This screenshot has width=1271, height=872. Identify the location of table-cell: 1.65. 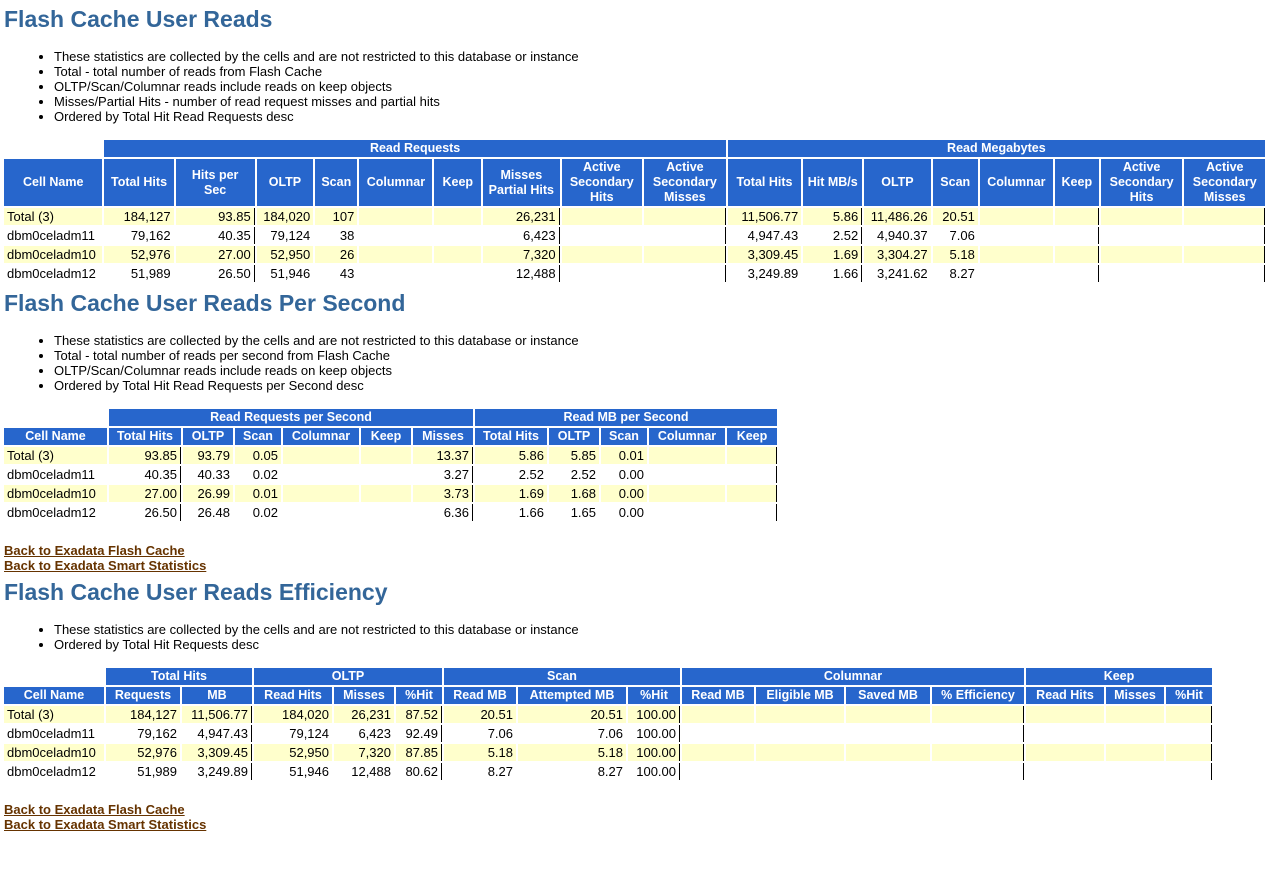
(583, 512).